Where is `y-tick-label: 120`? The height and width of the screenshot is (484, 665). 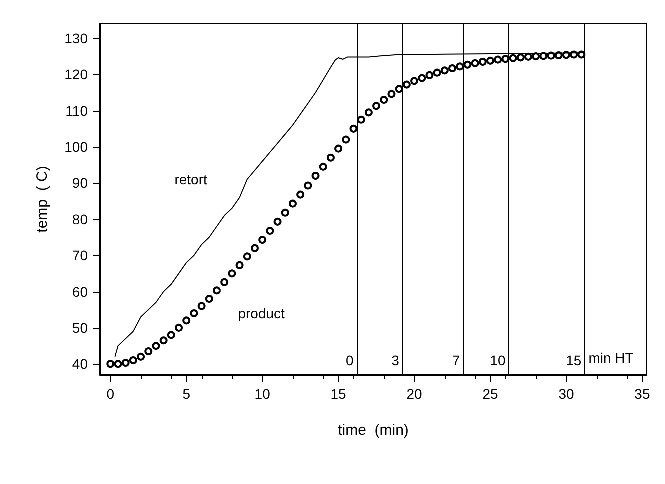 y-tick-label: 120 is located at coordinates (76, 74).